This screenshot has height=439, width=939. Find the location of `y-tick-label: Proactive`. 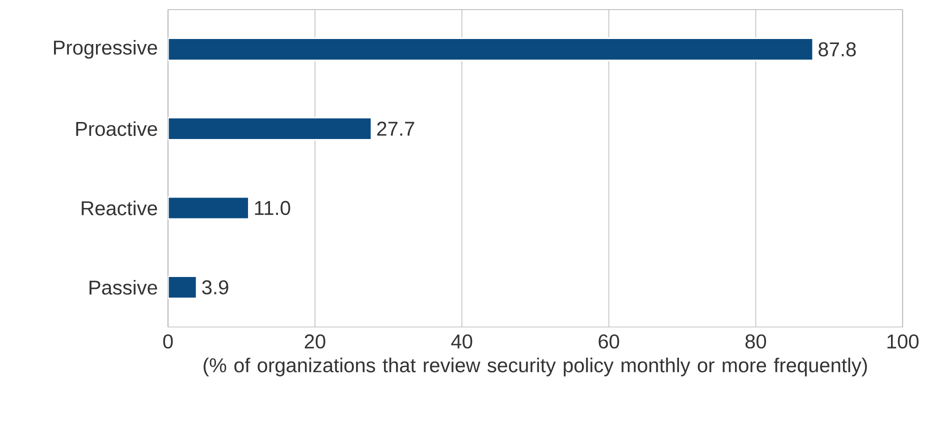

y-tick-label: Proactive is located at coordinates (117, 128).